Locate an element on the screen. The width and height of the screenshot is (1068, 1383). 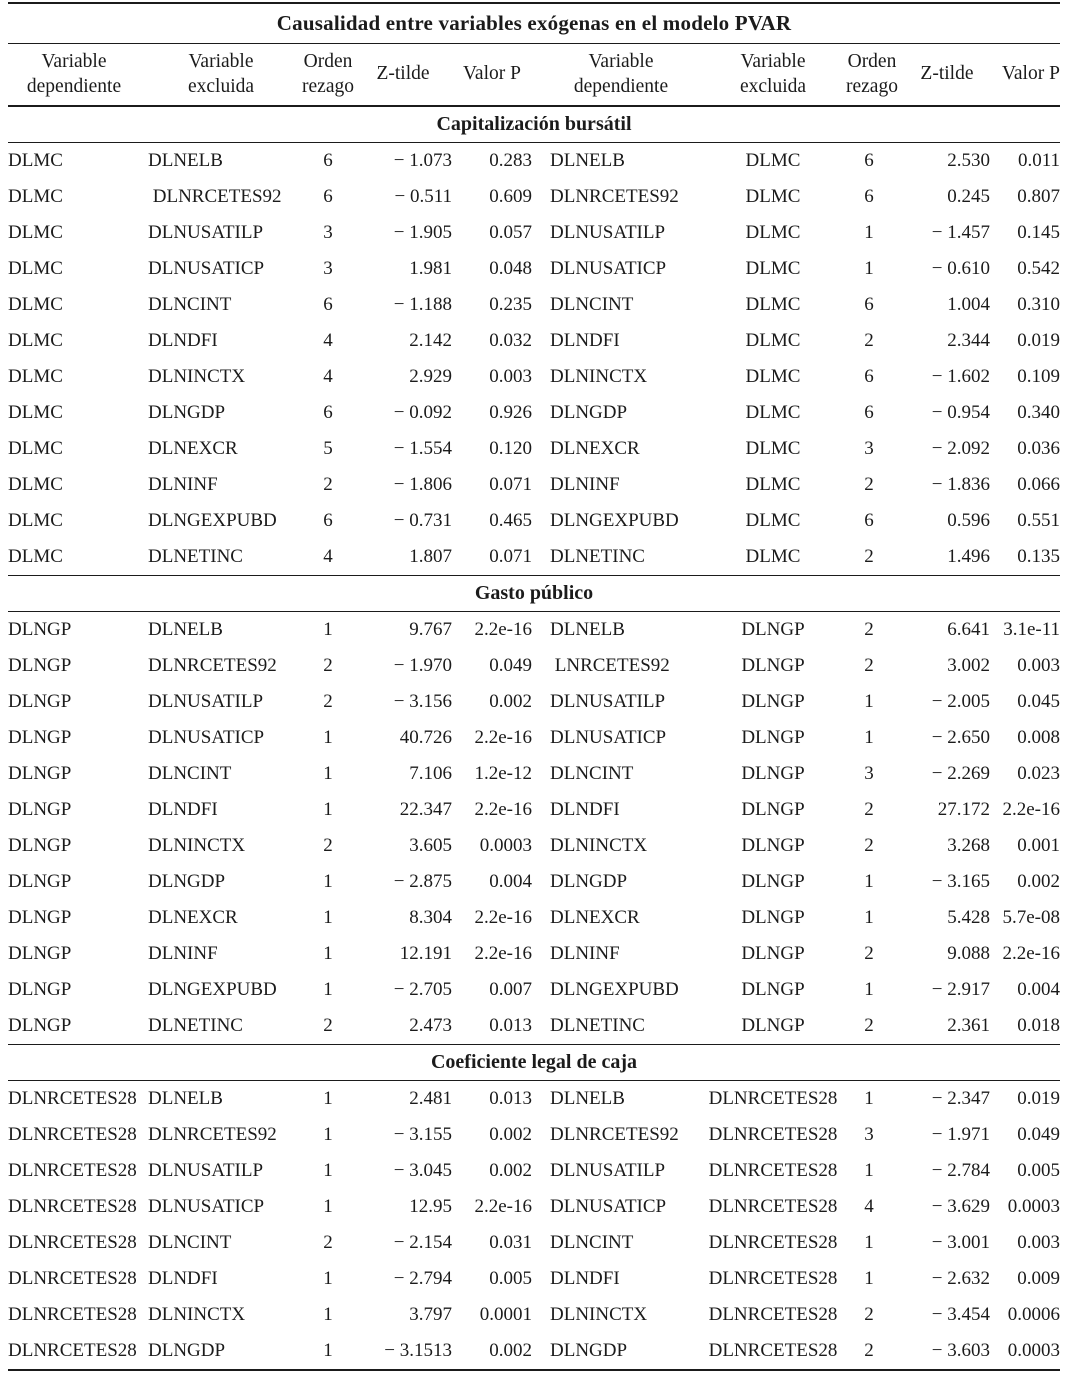
cell-valor-p-right: 0.807 is located at coordinates (1038, 196).